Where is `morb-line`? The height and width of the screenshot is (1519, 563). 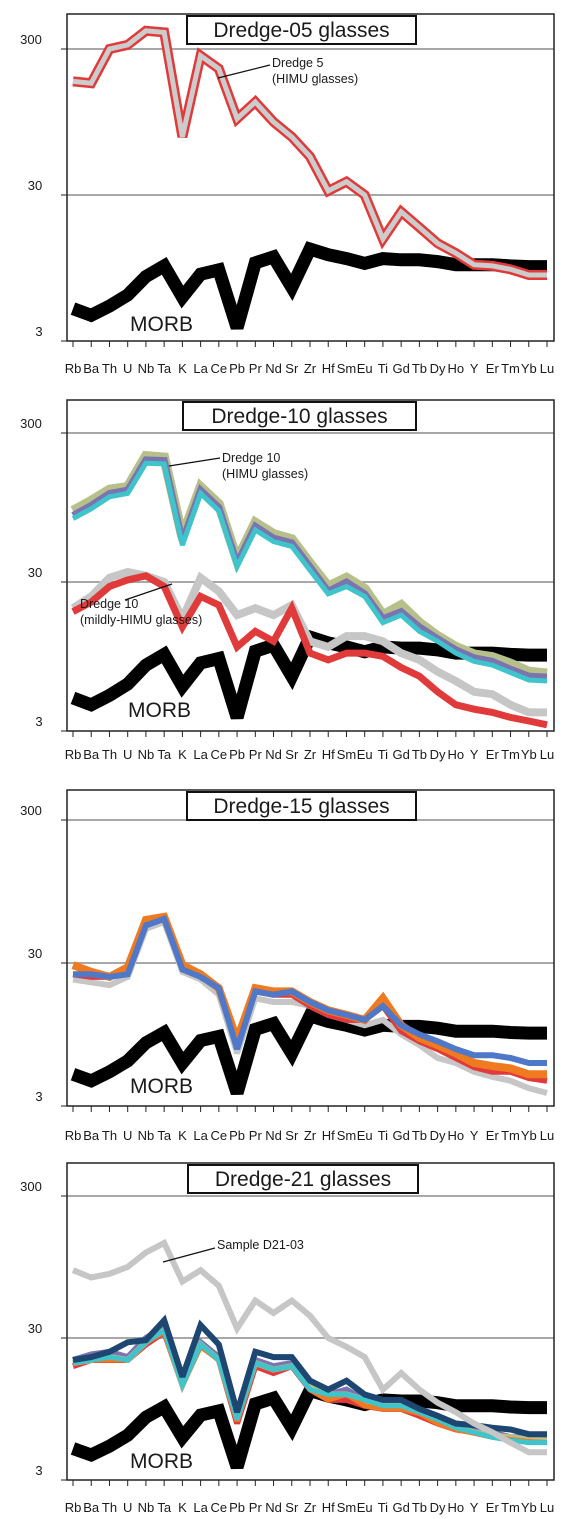 morb-line is located at coordinates (308, 1051).